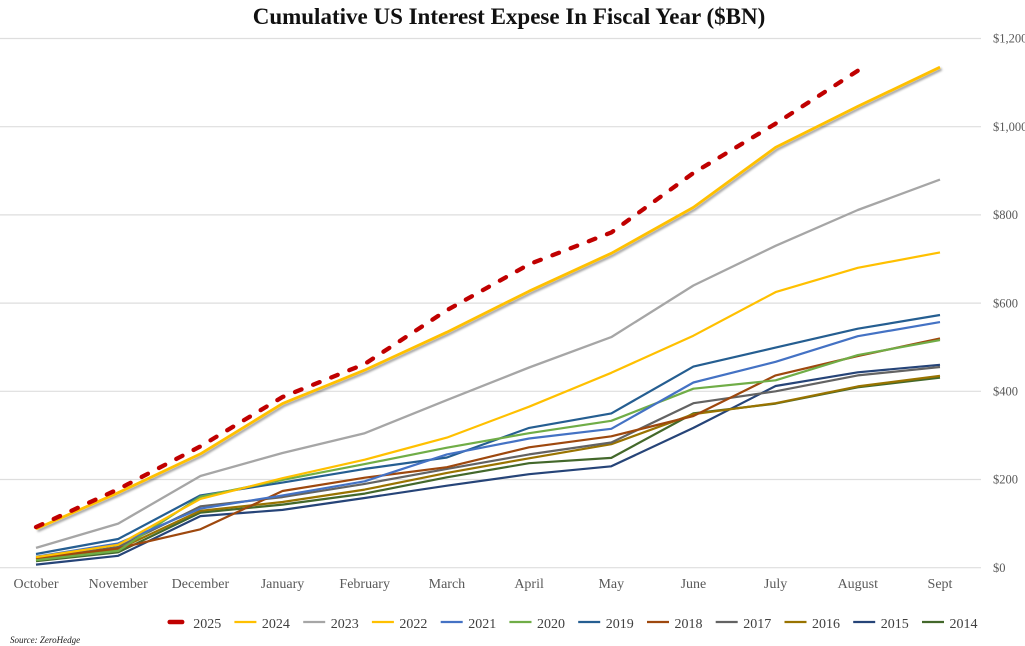 This screenshot has height=646, width=1025. I want to click on svg-text: Sept, so click(940, 584).